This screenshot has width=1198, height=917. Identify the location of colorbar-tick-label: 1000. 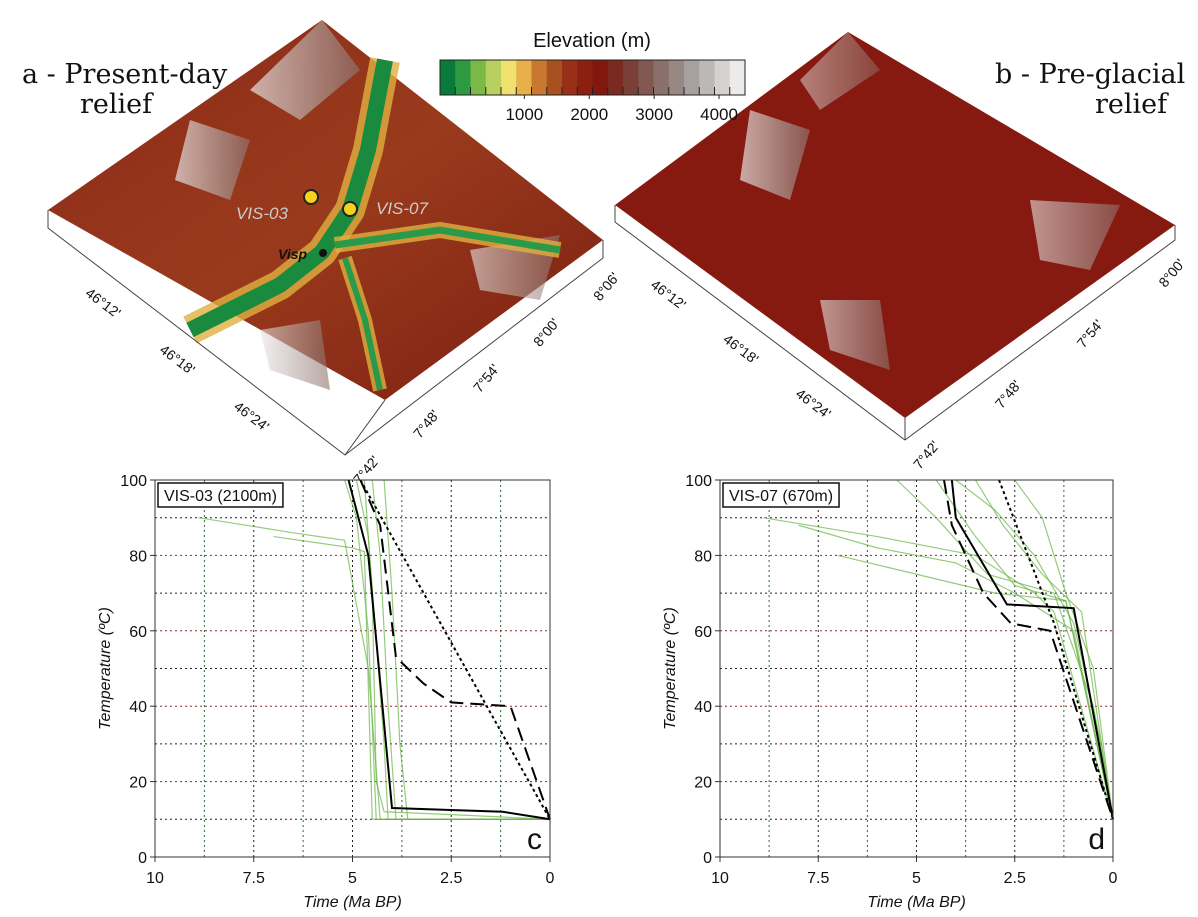
(524, 114).